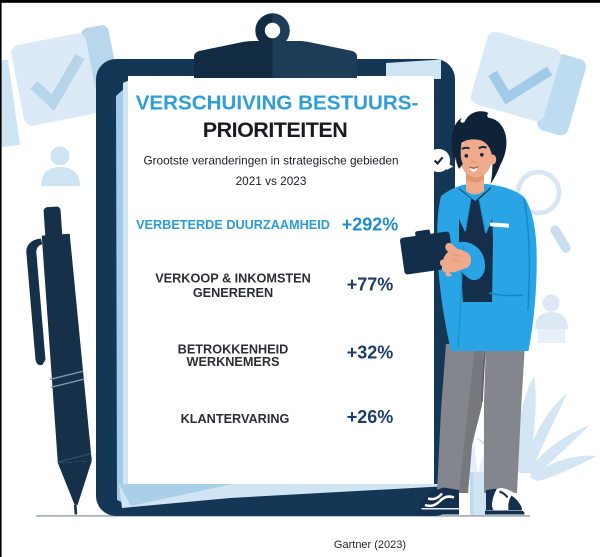  Describe the element at coordinates (370, 285) in the screenshot. I see `svg-text: +77%` at that location.